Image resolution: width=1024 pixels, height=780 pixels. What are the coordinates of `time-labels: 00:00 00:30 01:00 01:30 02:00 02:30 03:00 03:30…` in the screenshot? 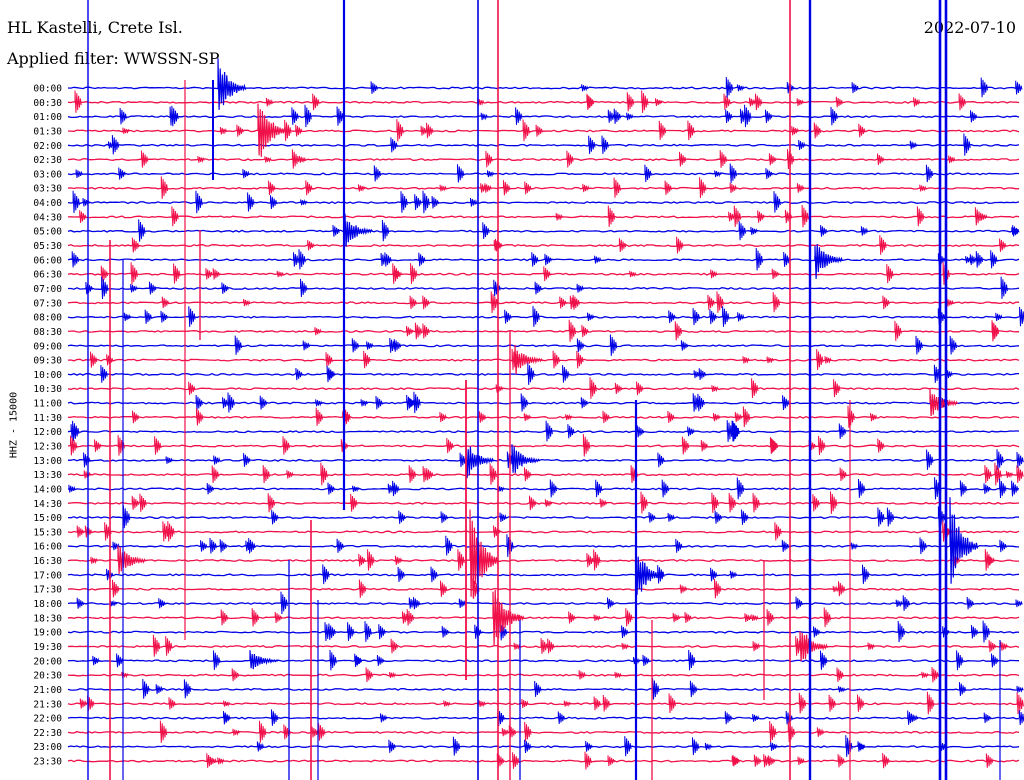 It's located at (47, 426).